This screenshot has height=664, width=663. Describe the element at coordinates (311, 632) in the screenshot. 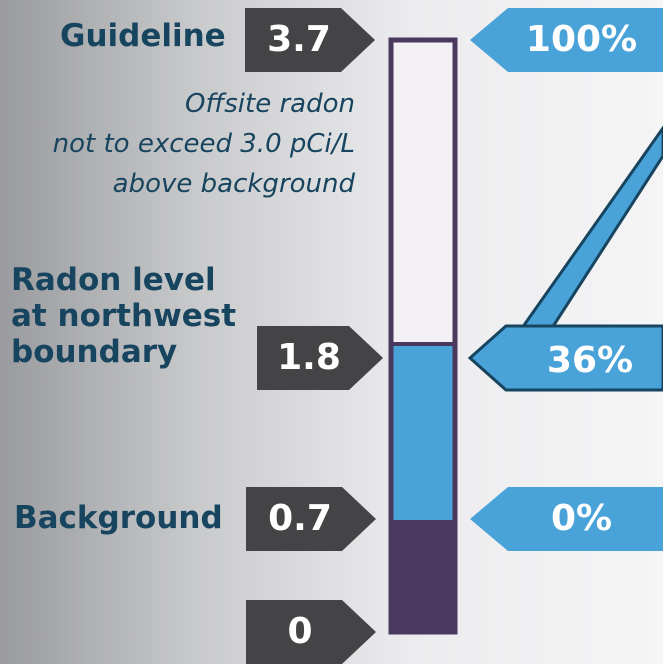

I see `zero-value-tag: 0` at that location.